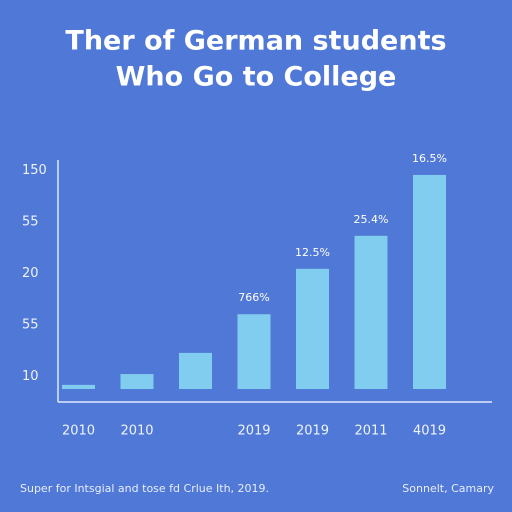 This screenshot has width=512, height=512. I want to click on x-tick-label: 2011, so click(370, 431).